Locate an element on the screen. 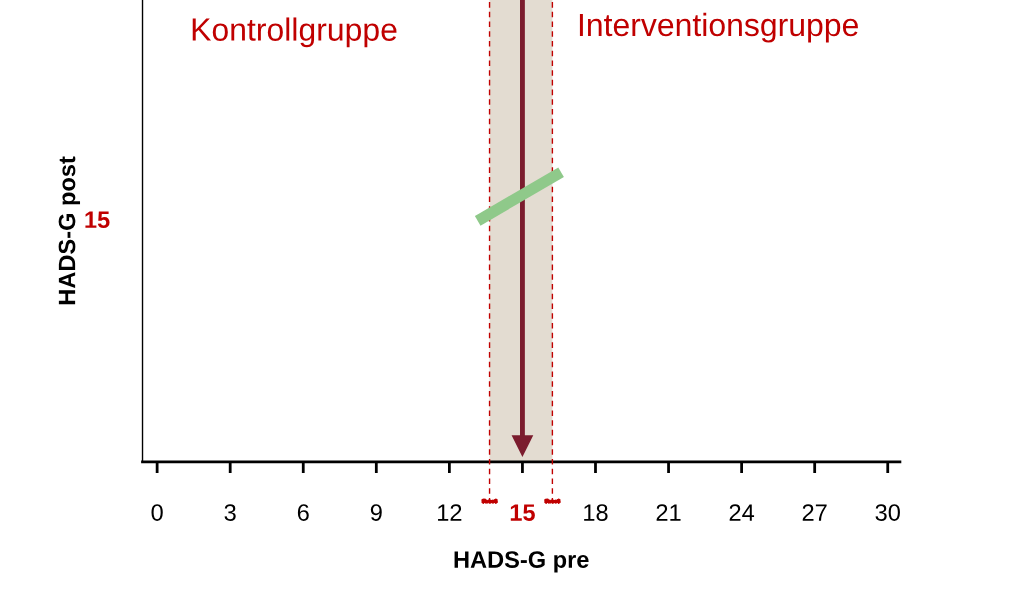  x-tick-label: 24 is located at coordinates (742, 512).